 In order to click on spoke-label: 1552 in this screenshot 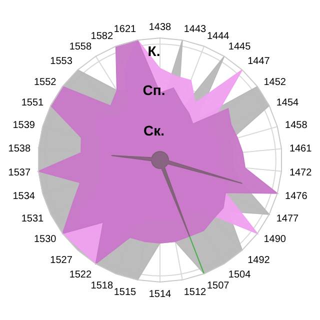, I will do `click(45, 82)`.